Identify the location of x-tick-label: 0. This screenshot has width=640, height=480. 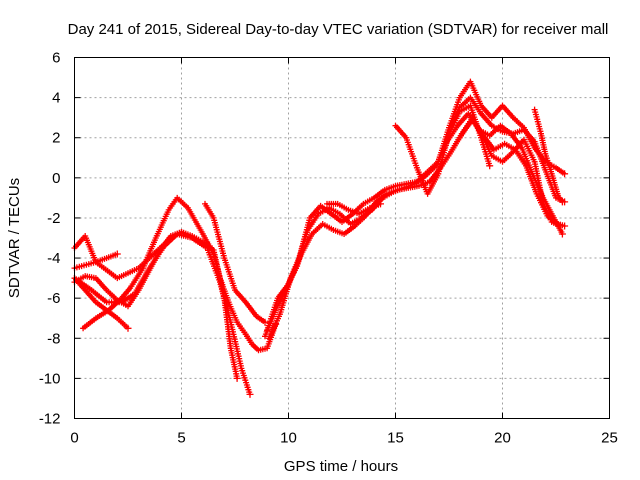
(74, 438).